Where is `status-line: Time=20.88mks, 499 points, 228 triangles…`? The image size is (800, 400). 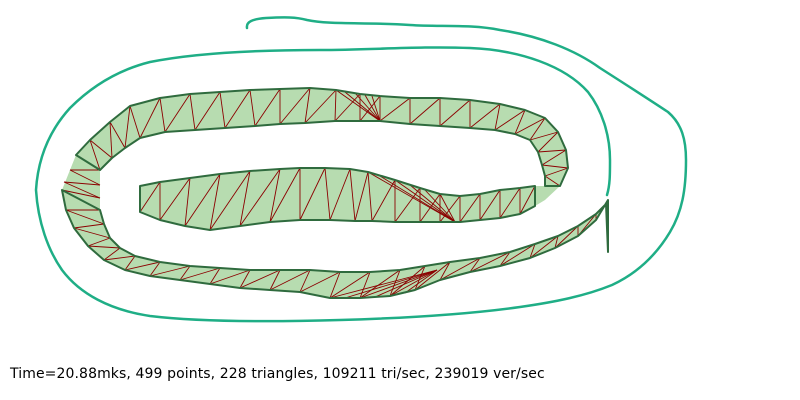 status-line: Time=20.88mks, 499 points, 228 triangles… is located at coordinates (277, 374).